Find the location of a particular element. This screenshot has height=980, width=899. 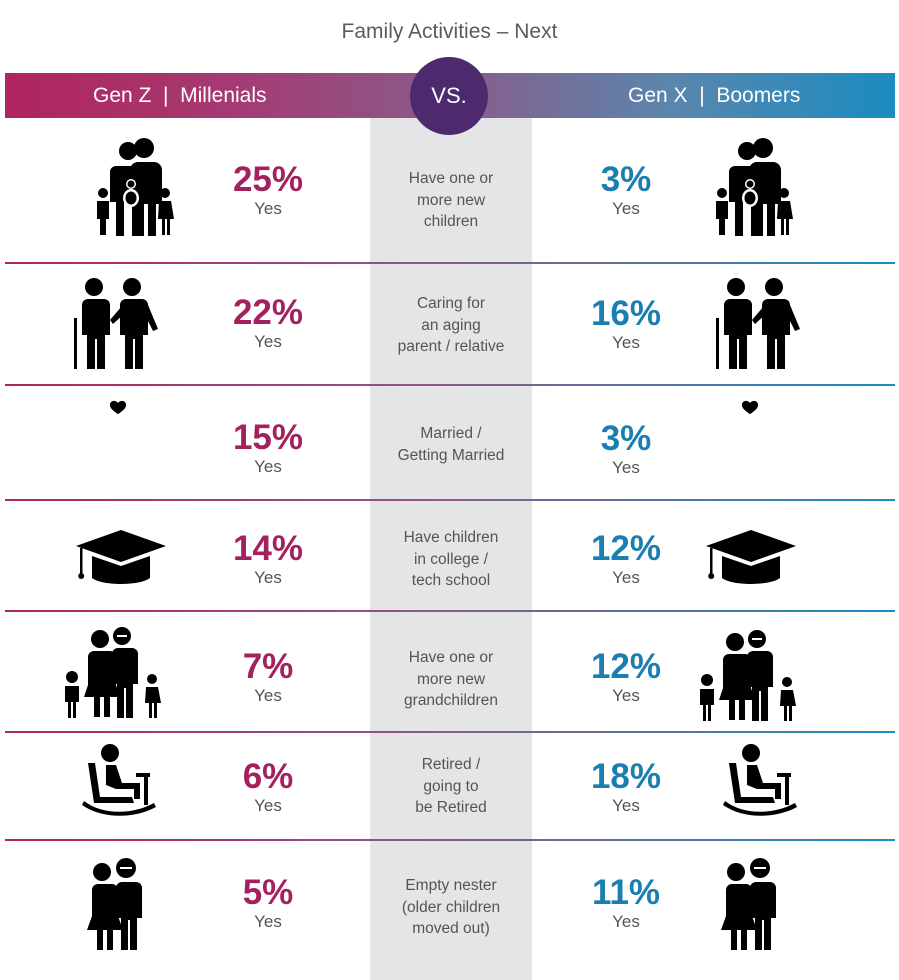

right-percent: 16% is located at coordinates (626, 313).